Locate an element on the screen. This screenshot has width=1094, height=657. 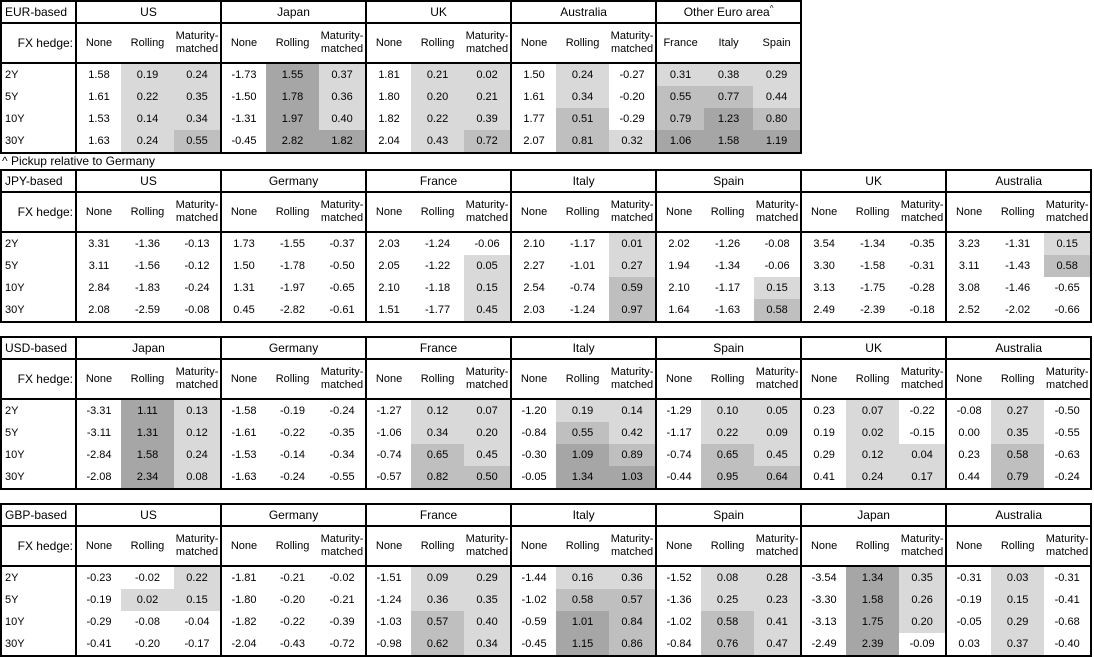
value-cell: -0.19 is located at coordinates (292, 411).